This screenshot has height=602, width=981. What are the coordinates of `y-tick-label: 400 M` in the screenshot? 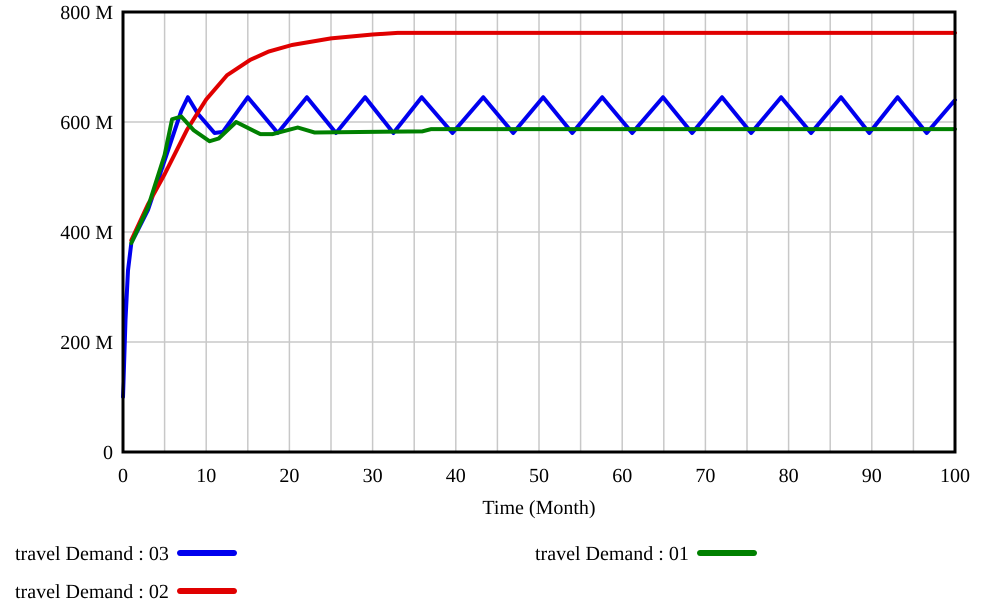 It's located at (87, 233).